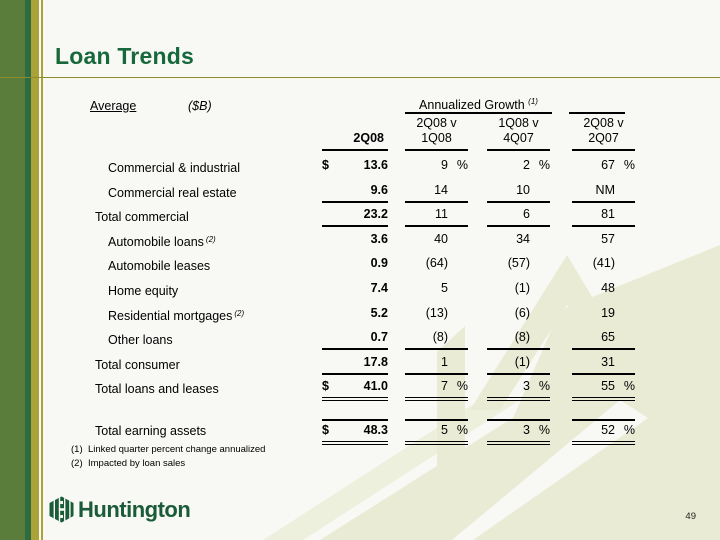 The image size is (720, 540). I want to click on value-2q08: 5.2, so click(379, 312).